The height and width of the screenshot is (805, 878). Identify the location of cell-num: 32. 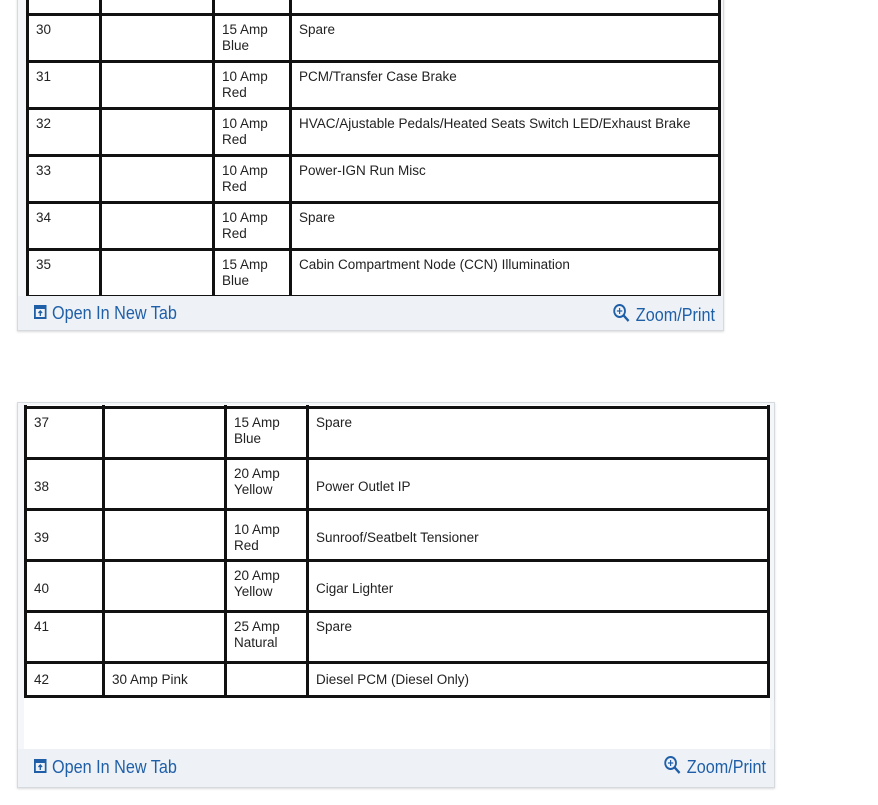
(64, 132).